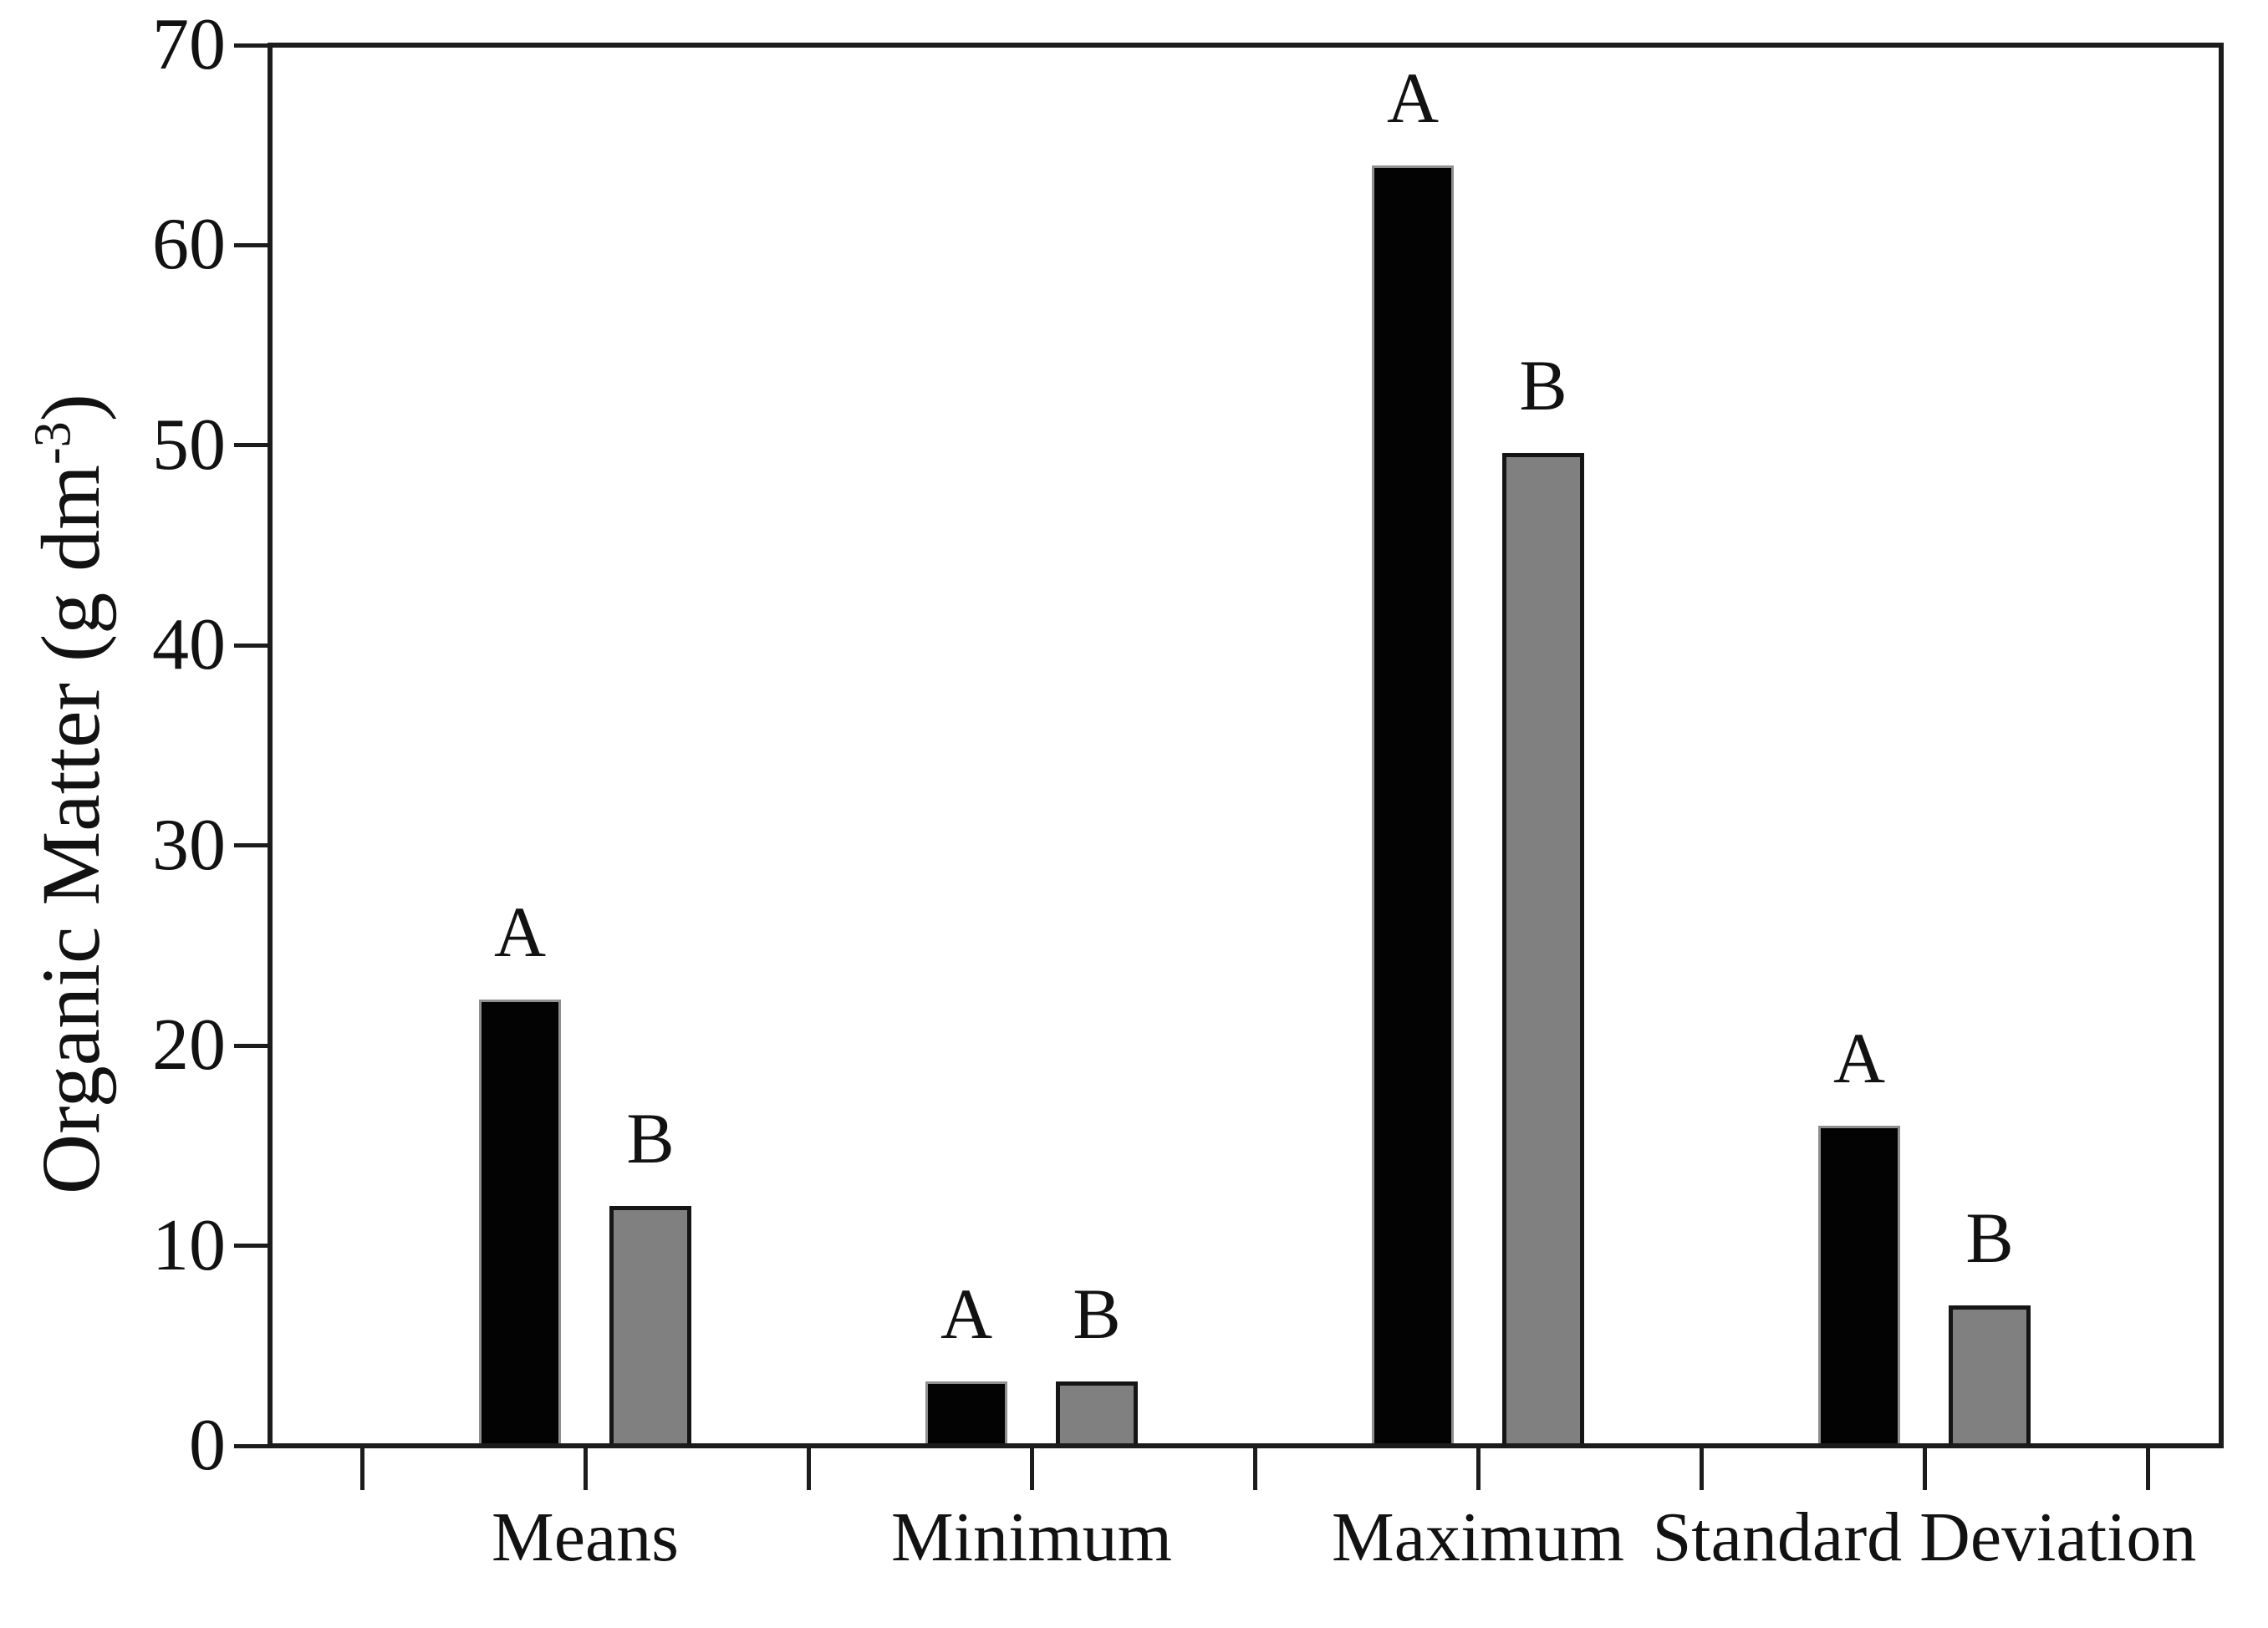  Describe the element at coordinates (189, 845) in the screenshot. I see `y-tick-label: 30` at that location.